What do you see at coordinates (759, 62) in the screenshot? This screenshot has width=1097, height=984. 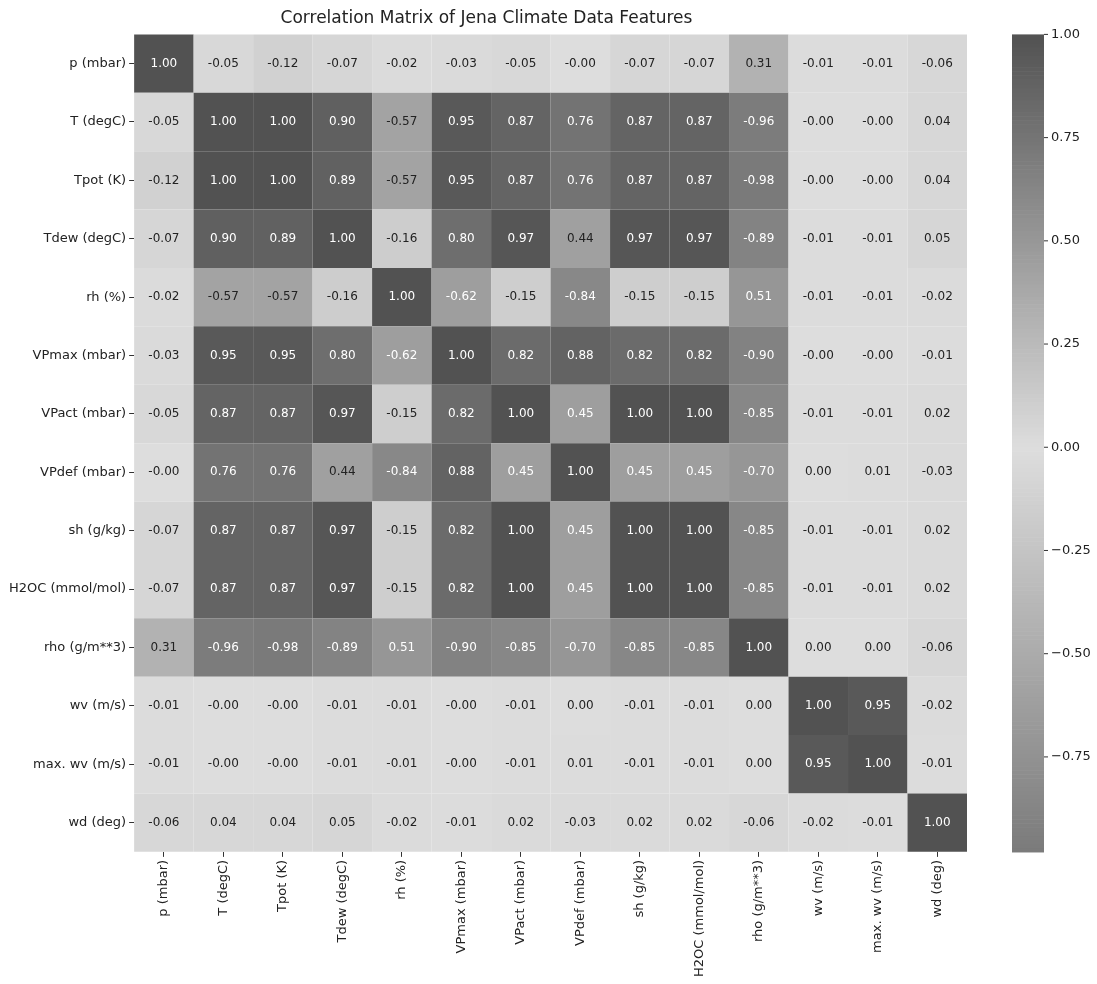 I see `data-label: 0.31` at bounding box center [759, 62].